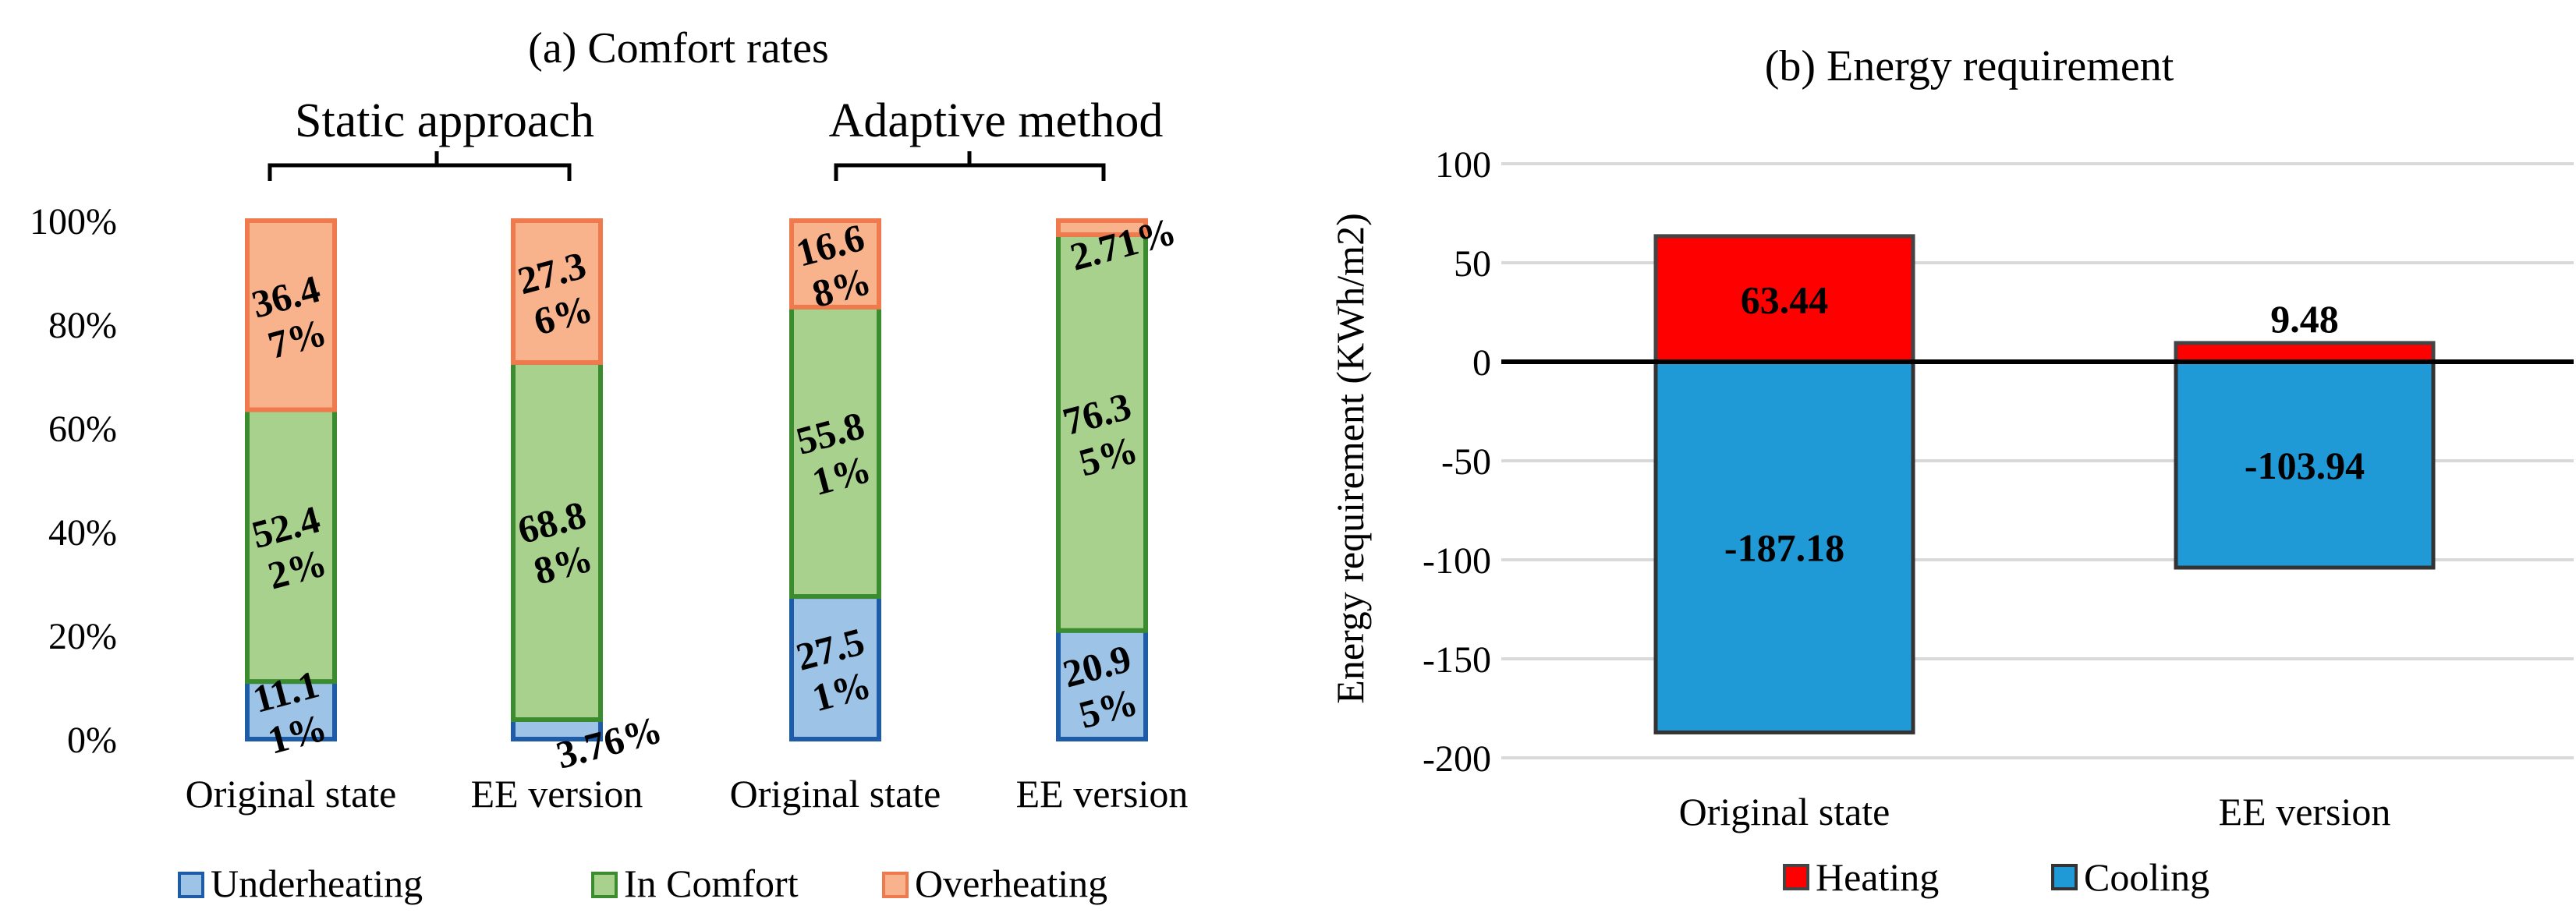  I want to click on y-tick-label: 100, so click(1463, 165).